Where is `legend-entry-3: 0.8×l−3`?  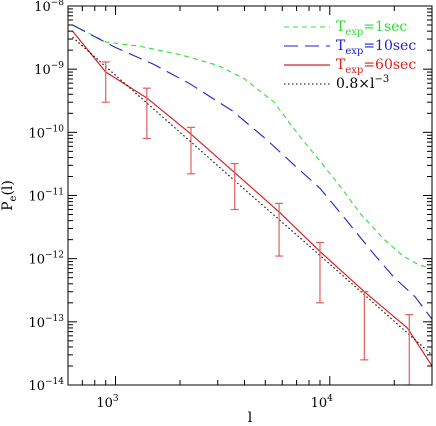 legend-entry-3: 0.8×l−3 is located at coordinates (336, 83).